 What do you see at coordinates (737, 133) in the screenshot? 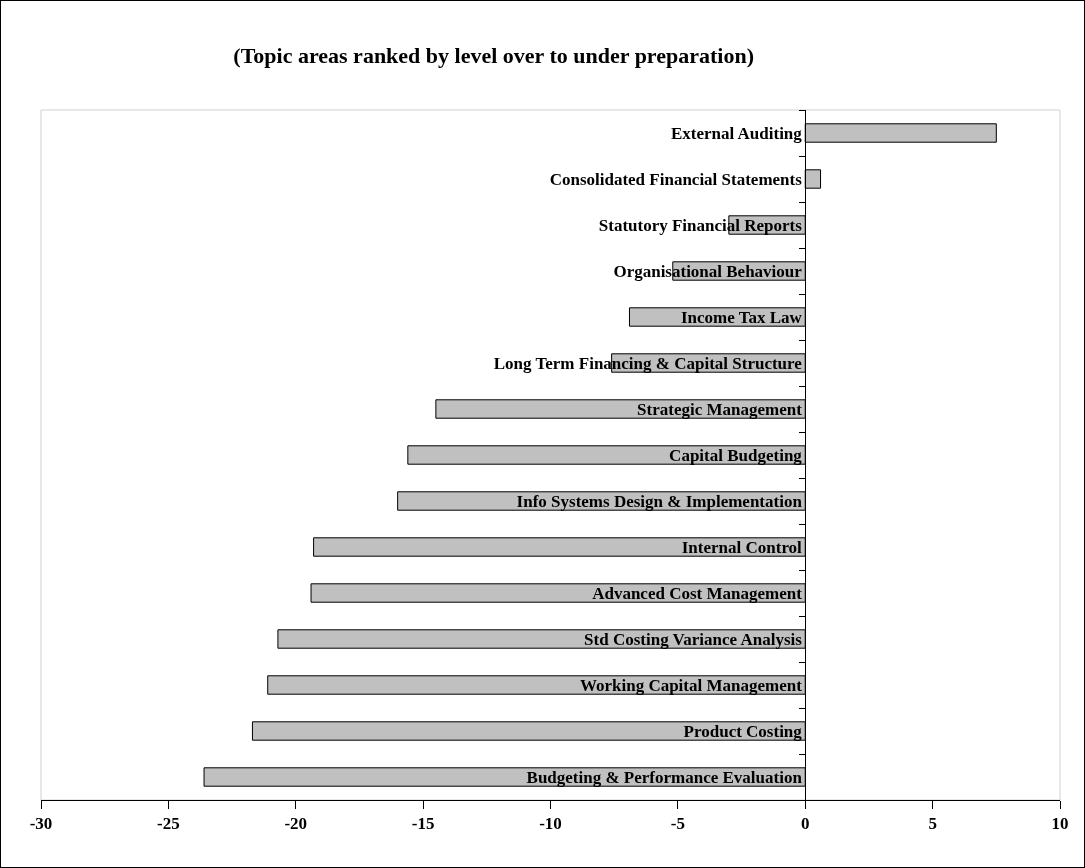
I see `y-tick-label: External Auditing` at bounding box center [737, 133].